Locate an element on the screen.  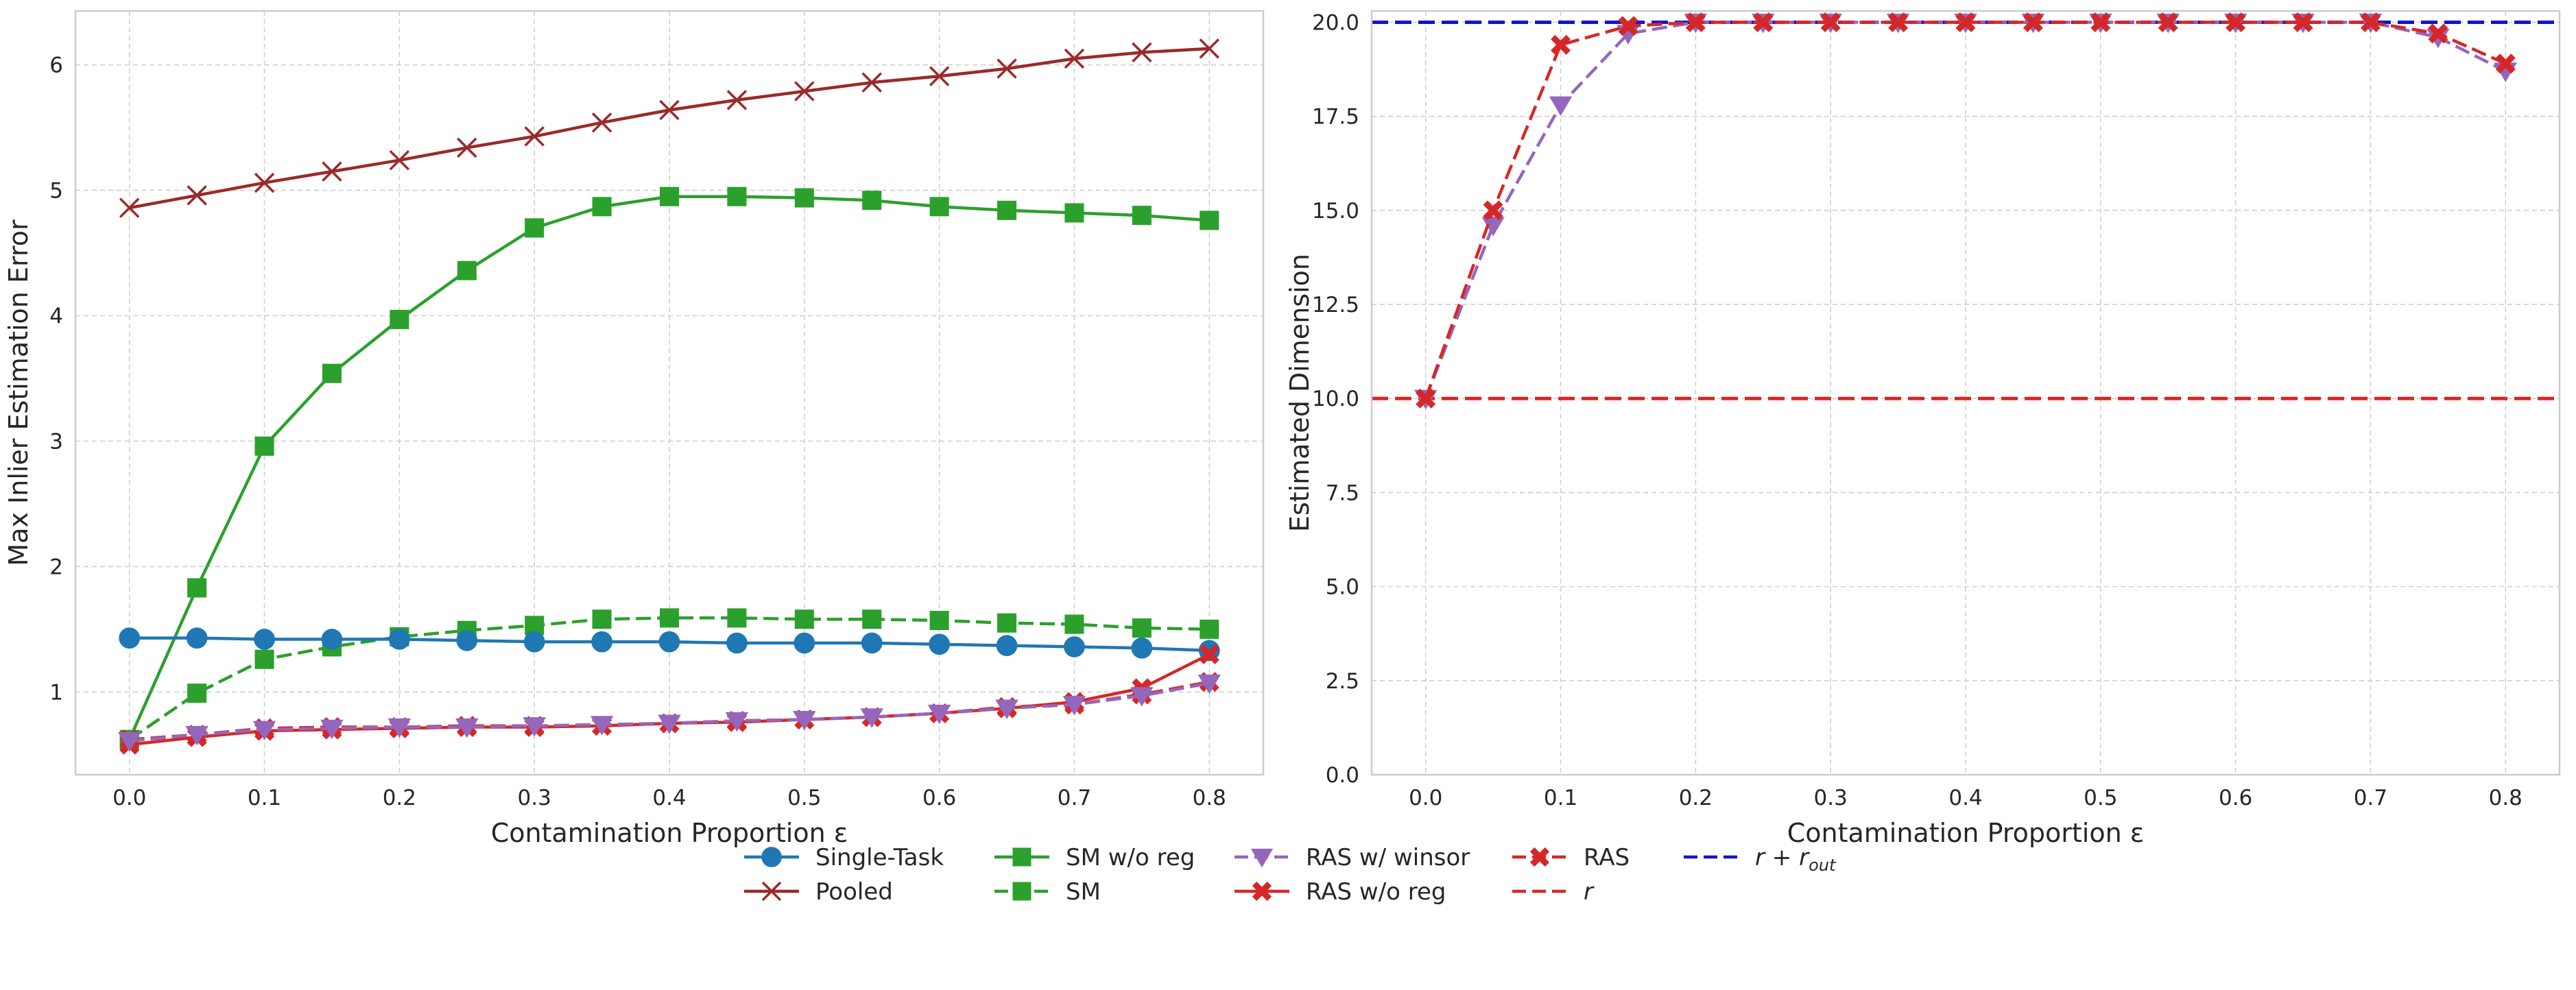
right-ytick-label-5: 12.5 is located at coordinates (1335, 305).